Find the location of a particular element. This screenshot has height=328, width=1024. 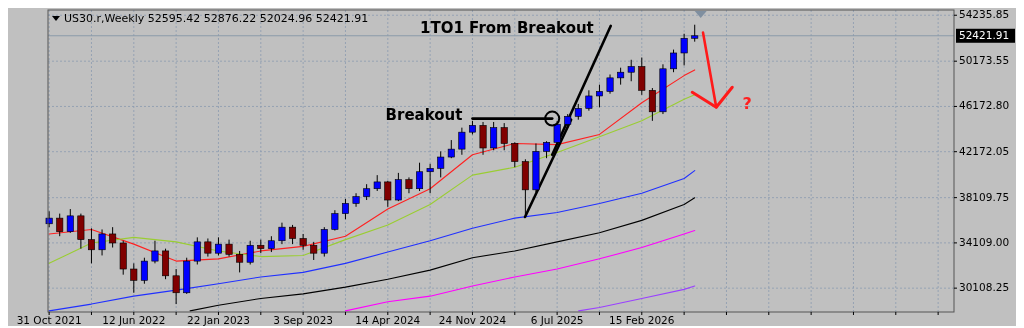

y-tick-label: 50173.55 is located at coordinates (984, 60).